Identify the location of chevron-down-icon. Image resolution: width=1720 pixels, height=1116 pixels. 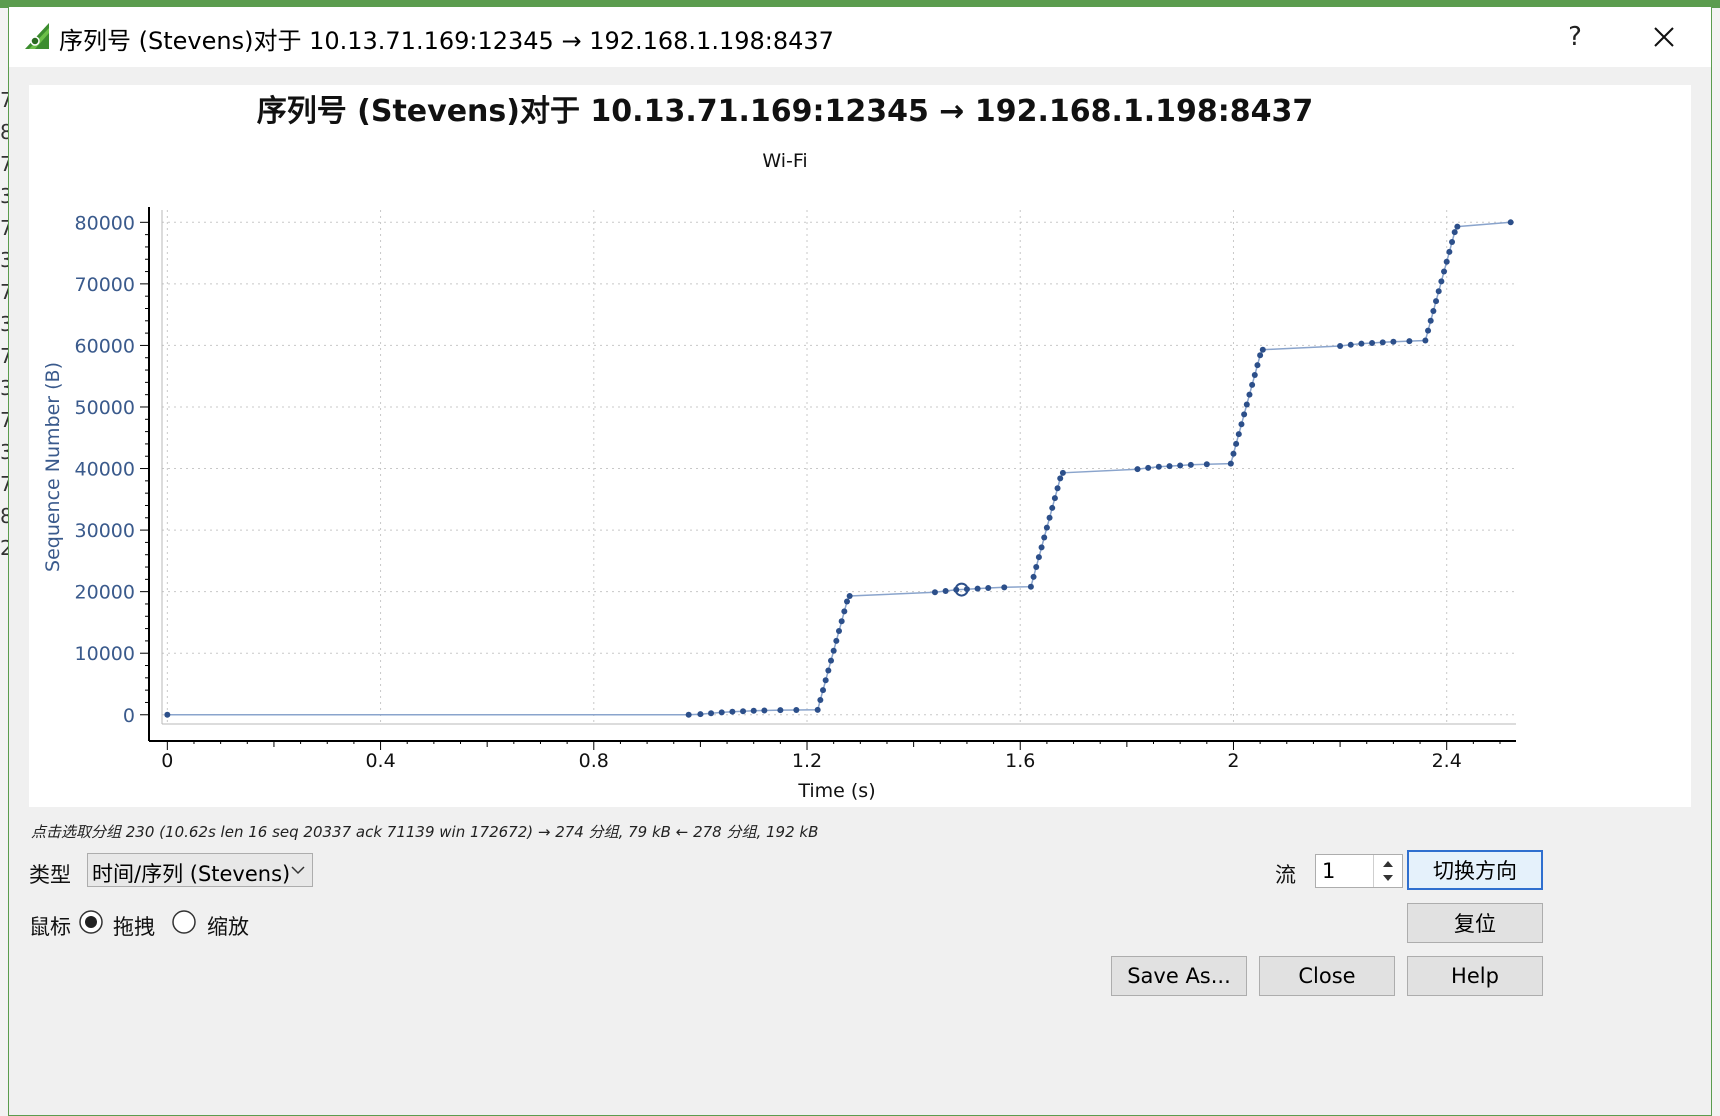
(298, 870).